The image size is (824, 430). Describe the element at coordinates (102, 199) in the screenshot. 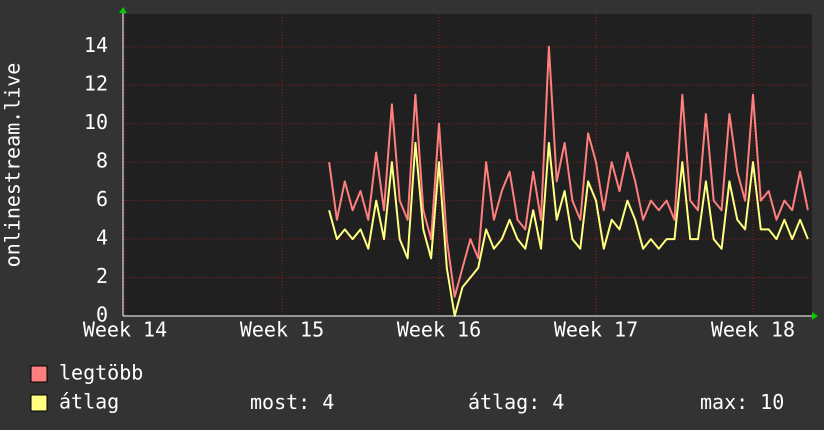

I see `y-tick-label: 6` at that location.